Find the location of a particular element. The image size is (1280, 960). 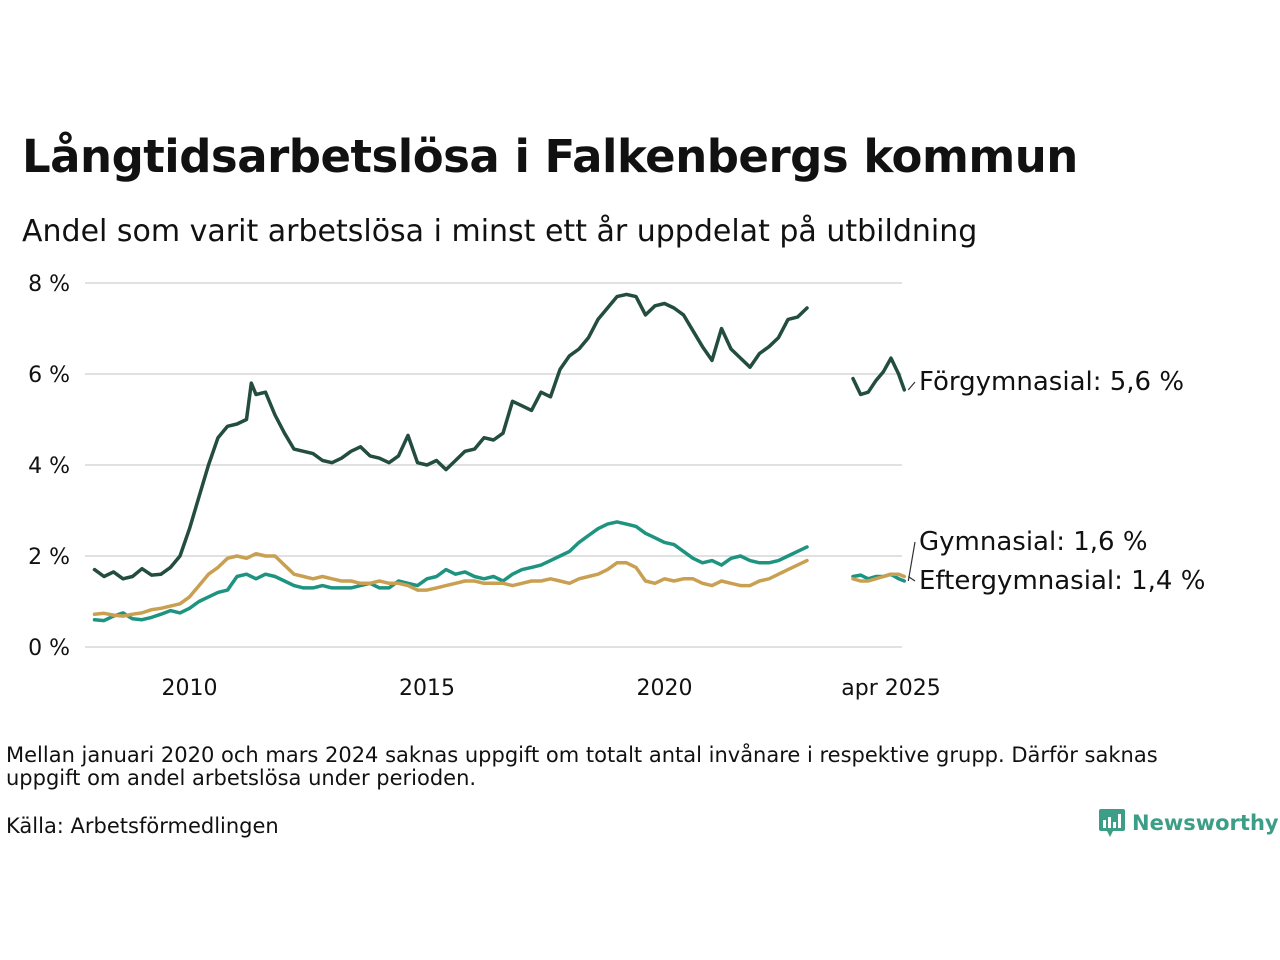

y-axis-ticks: 0 % 2 % 4 % 6 % 8 % is located at coordinates (49, 466).